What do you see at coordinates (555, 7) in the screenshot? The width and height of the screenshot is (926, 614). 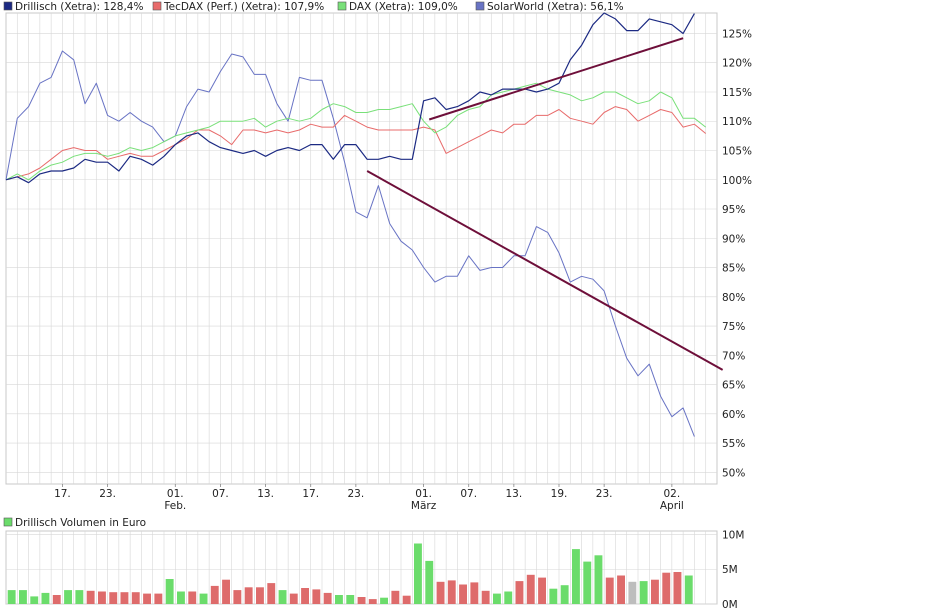 I see `legend-label-4: SolarWorld (Xetra): 56,1%` at bounding box center [555, 7].